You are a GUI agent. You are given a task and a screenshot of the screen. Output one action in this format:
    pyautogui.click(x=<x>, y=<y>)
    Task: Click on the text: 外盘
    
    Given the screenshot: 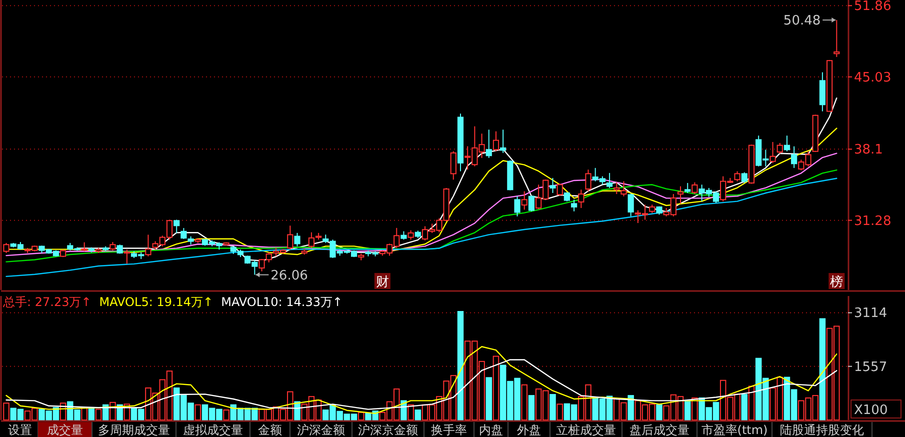 What is the action you would take?
    pyautogui.click(x=529, y=430)
    